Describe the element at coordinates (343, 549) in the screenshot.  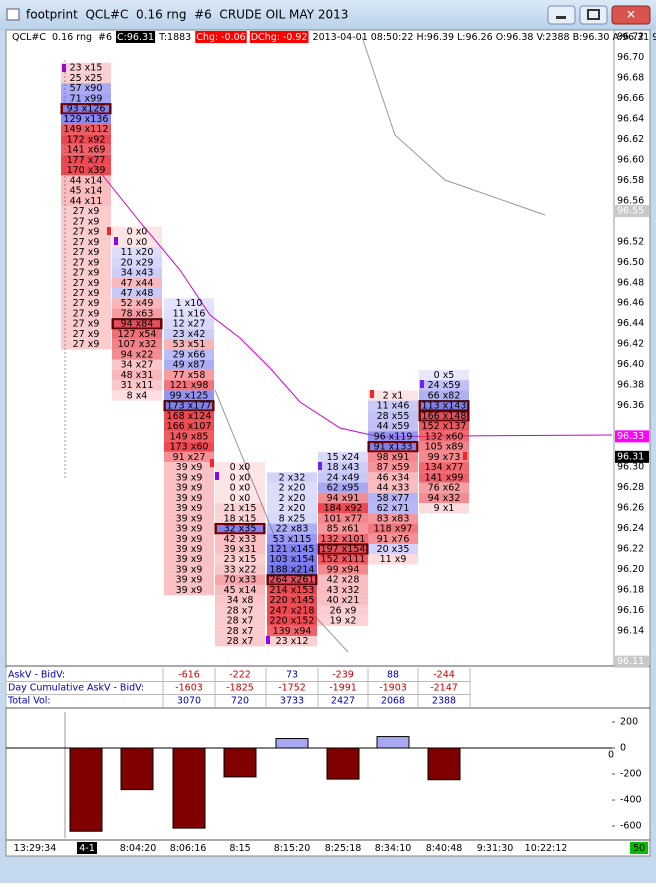
I see `footprint-cell: 197 x154` at that location.